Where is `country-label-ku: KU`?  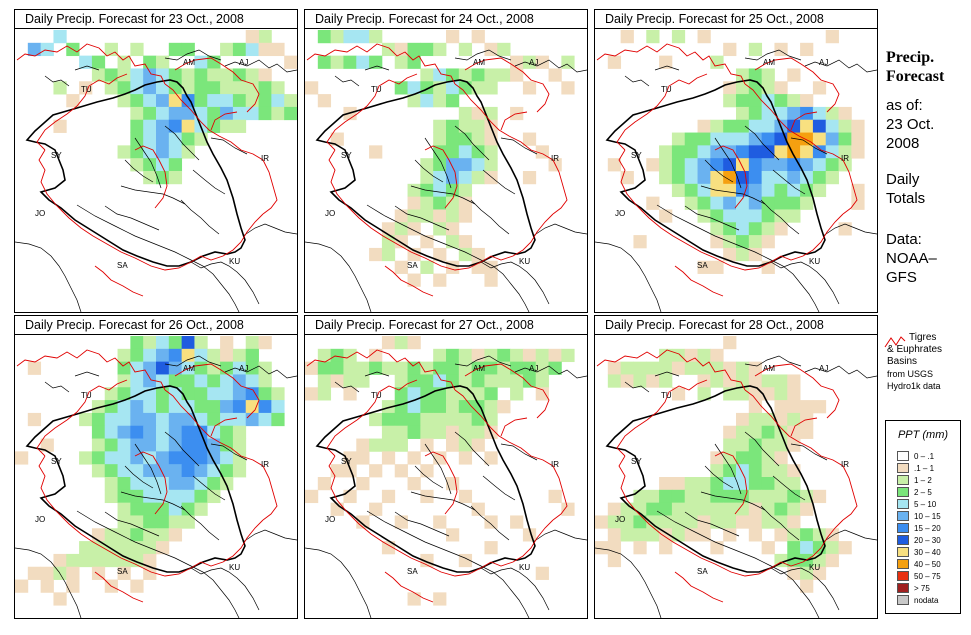
country-label-ku: KU is located at coordinates (234, 567).